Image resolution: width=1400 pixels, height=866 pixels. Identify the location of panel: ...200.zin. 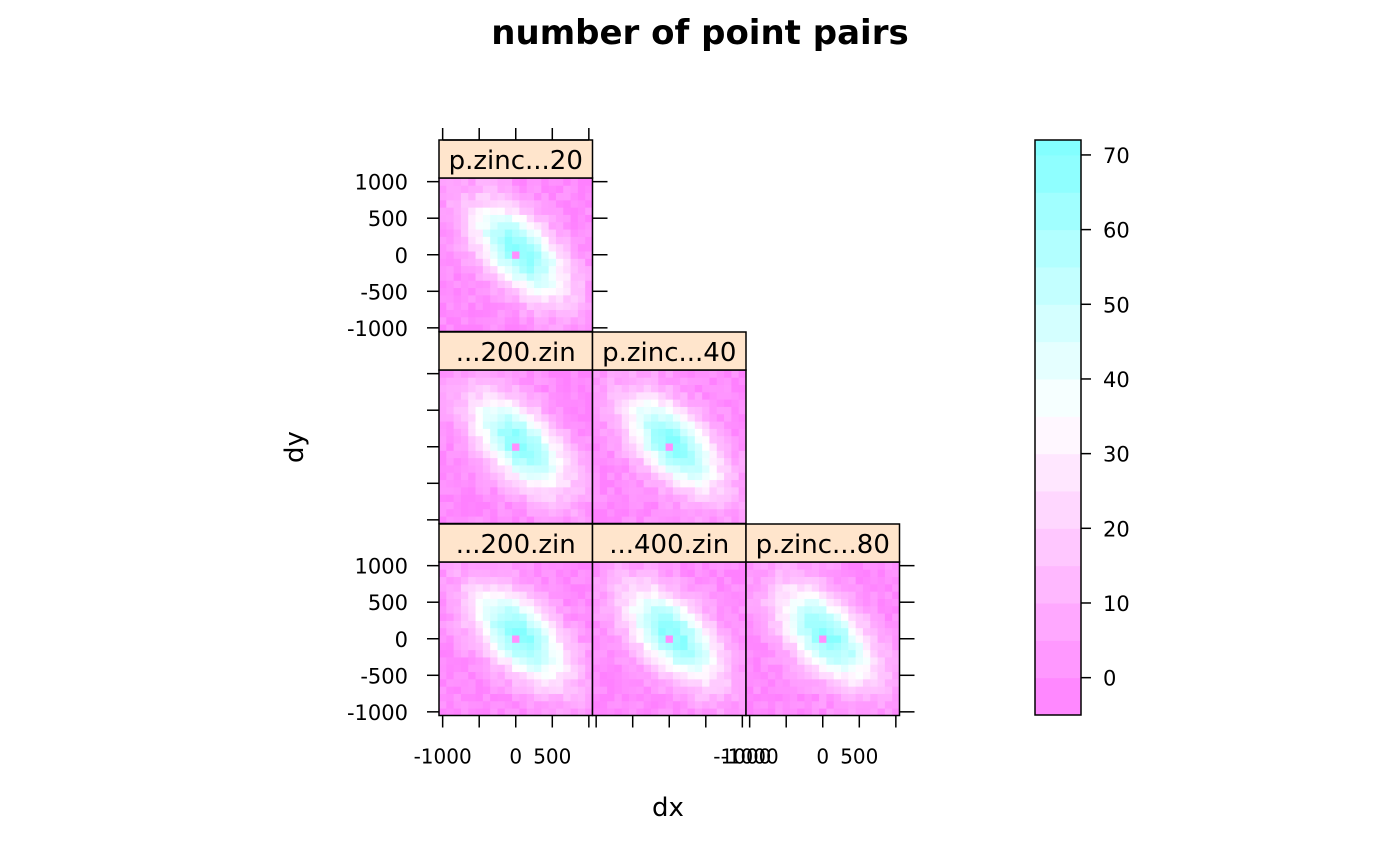
(516, 428).